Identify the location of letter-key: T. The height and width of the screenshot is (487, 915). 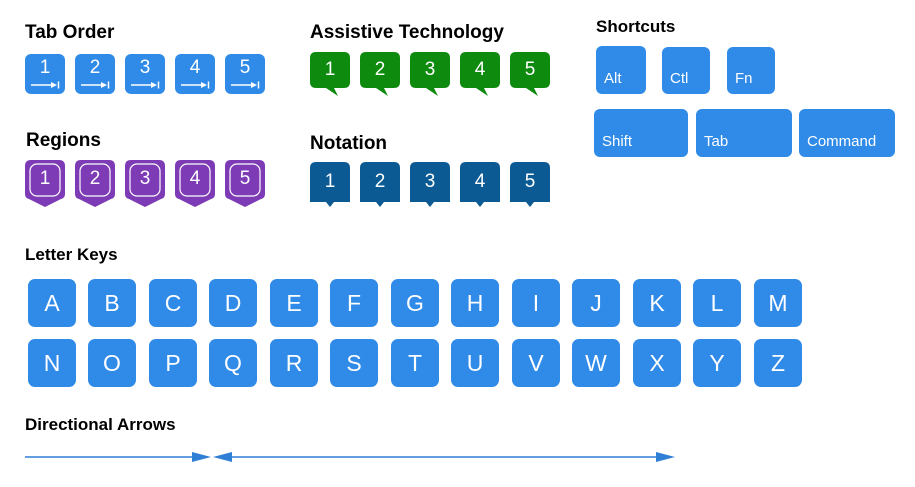
(415, 363).